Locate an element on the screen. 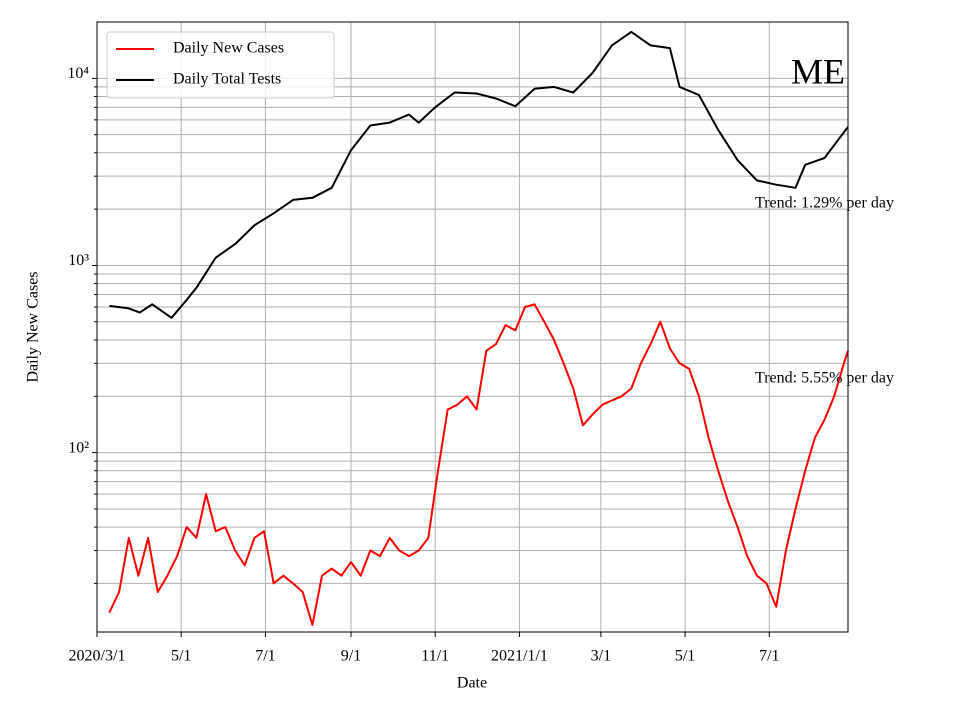  legend-box is located at coordinates (220, 65).